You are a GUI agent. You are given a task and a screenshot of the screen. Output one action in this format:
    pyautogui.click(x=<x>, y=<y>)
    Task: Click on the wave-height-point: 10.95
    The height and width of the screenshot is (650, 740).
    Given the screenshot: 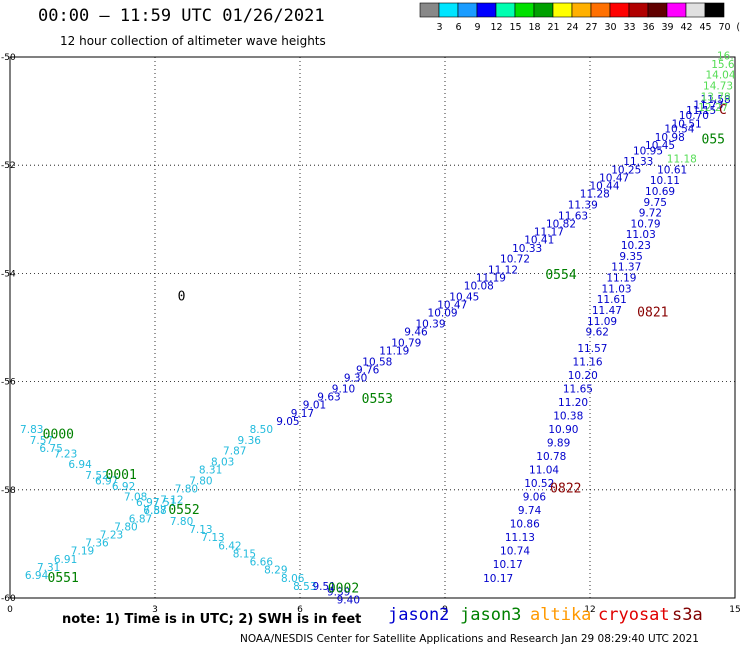 What is the action you would take?
    pyautogui.click(x=648, y=151)
    